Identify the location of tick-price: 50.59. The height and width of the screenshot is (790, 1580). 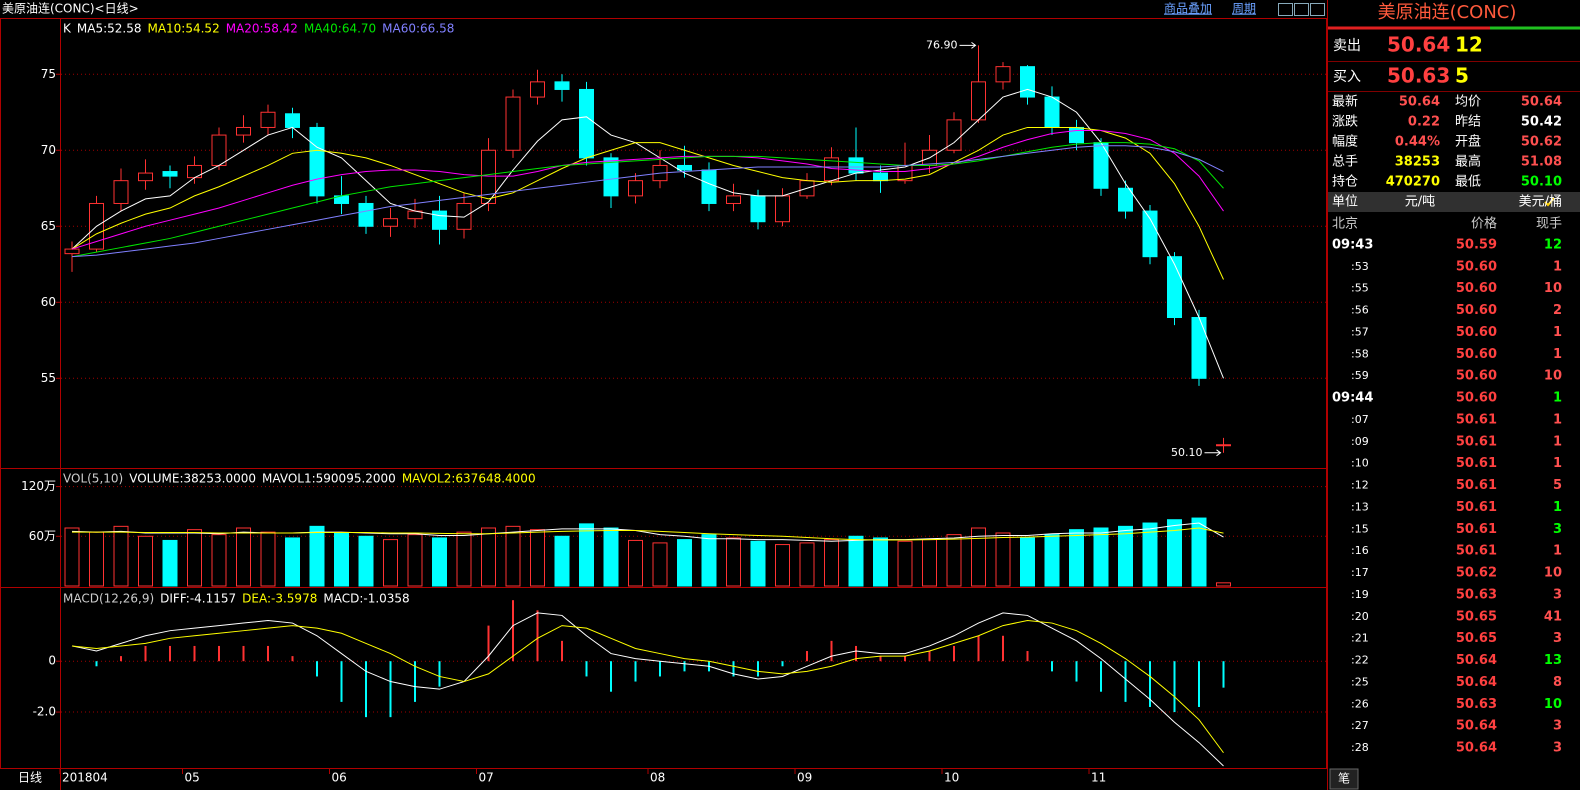
(1476, 245).